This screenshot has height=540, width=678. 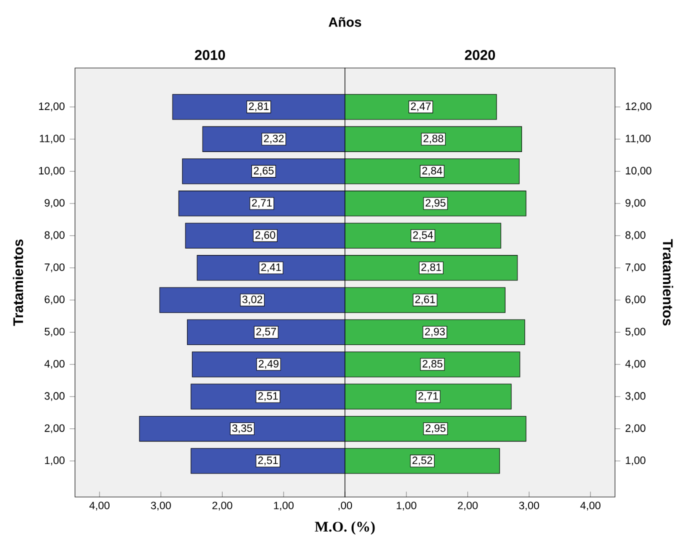 I want to click on data-label: 3,02, so click(x=252, y=300).